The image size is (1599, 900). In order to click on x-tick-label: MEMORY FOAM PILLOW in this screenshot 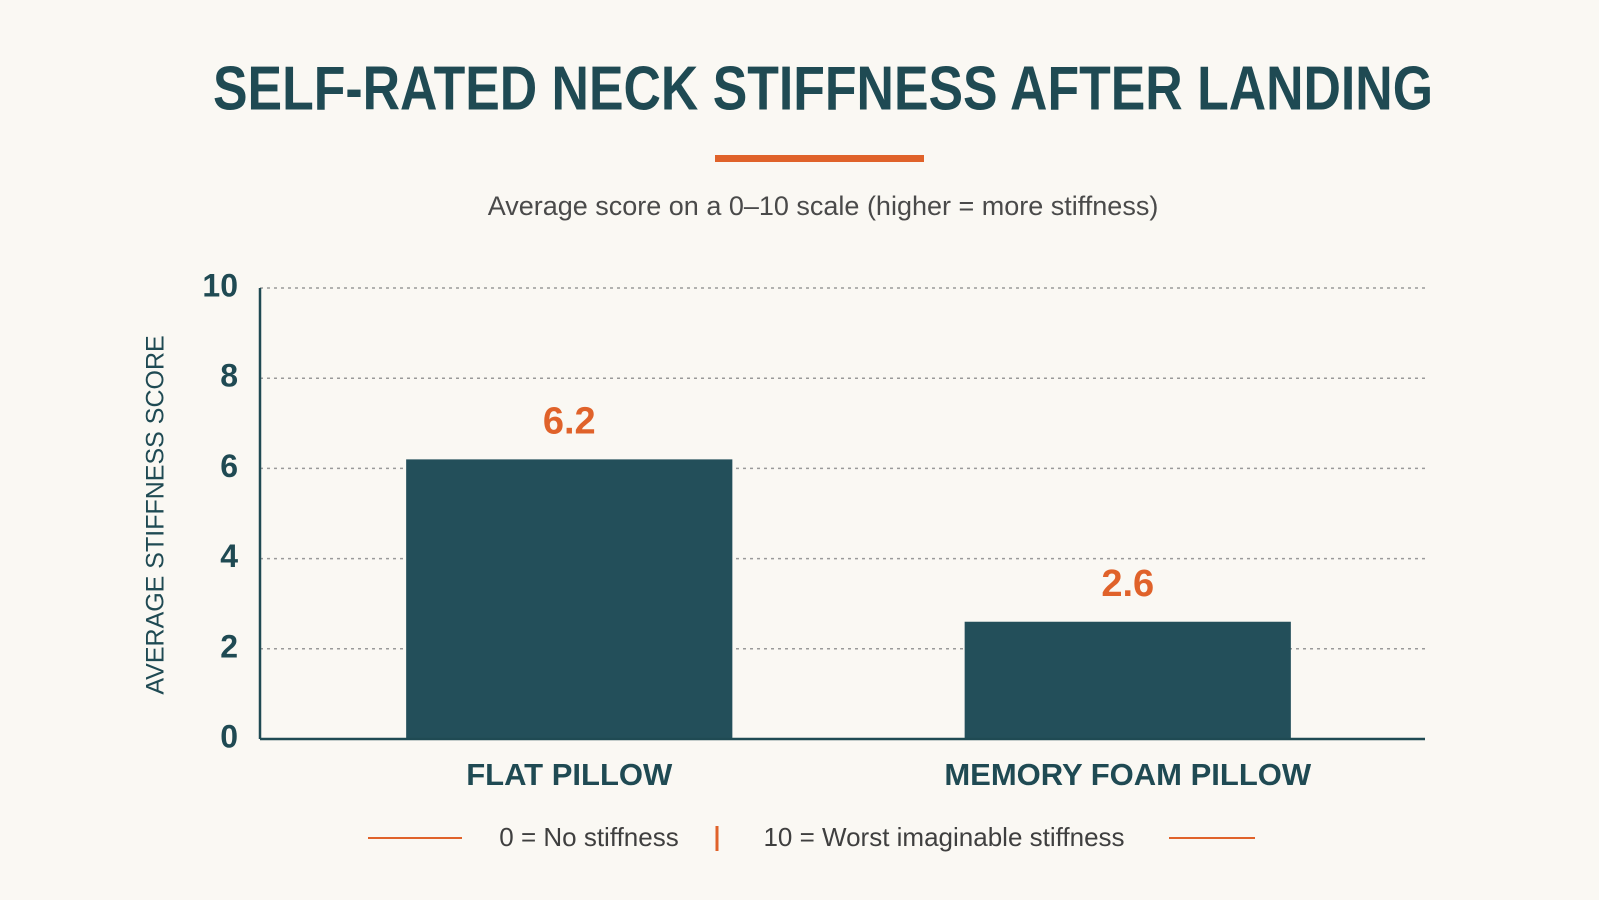, I will do `click(1128, 774)`.